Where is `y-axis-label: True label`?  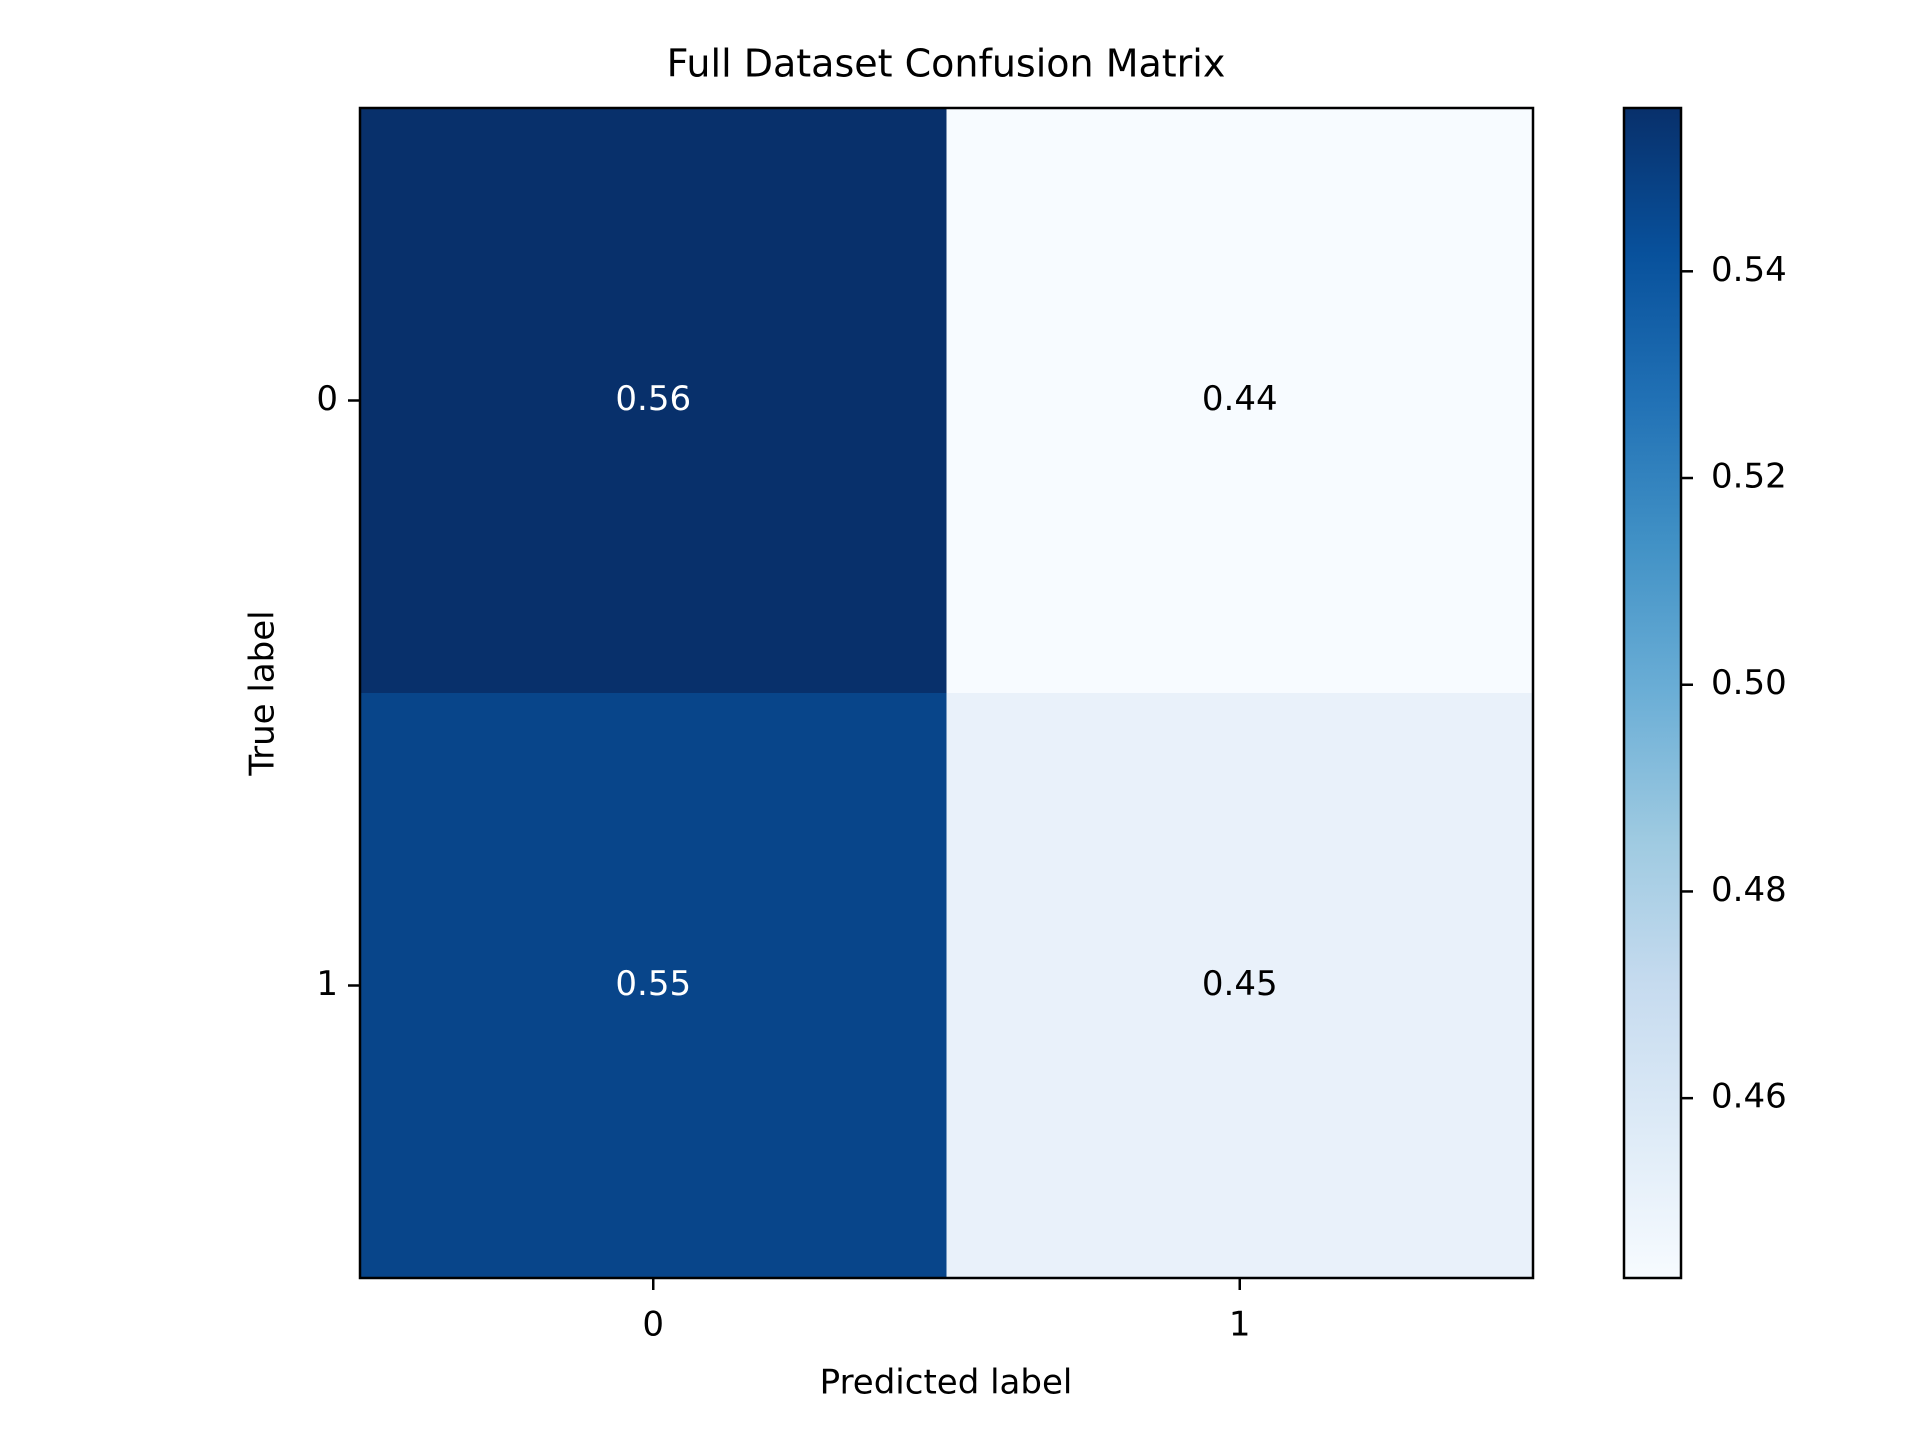
y-axis-label: True label is located at coordinates (263, 693).